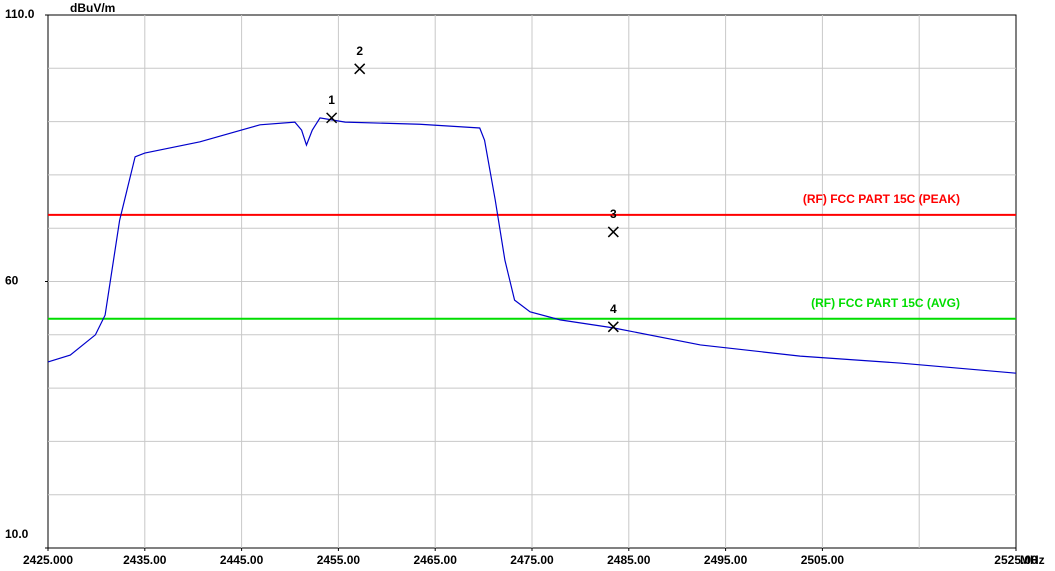 This screenshot has height=571, width=1055. Describe the element at coordinates (48, 560) in the screenshot. I see `x-tick-label: 2425.000` at that location.